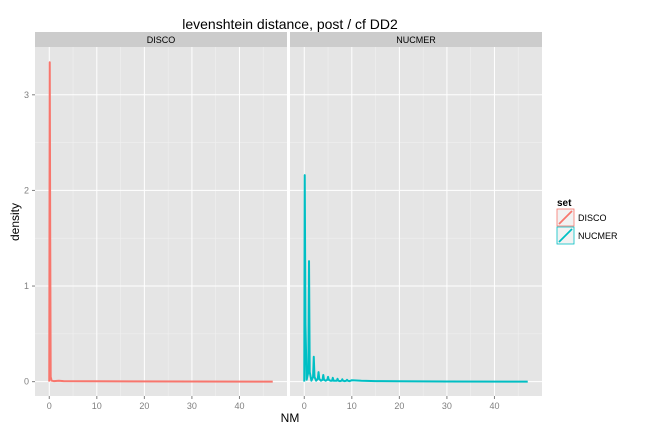 The height and width of the screenshot is (432, 648). Describe the element at coordinates (15, 222) in the screenshot. I see `y-axis-label: density` at that location.